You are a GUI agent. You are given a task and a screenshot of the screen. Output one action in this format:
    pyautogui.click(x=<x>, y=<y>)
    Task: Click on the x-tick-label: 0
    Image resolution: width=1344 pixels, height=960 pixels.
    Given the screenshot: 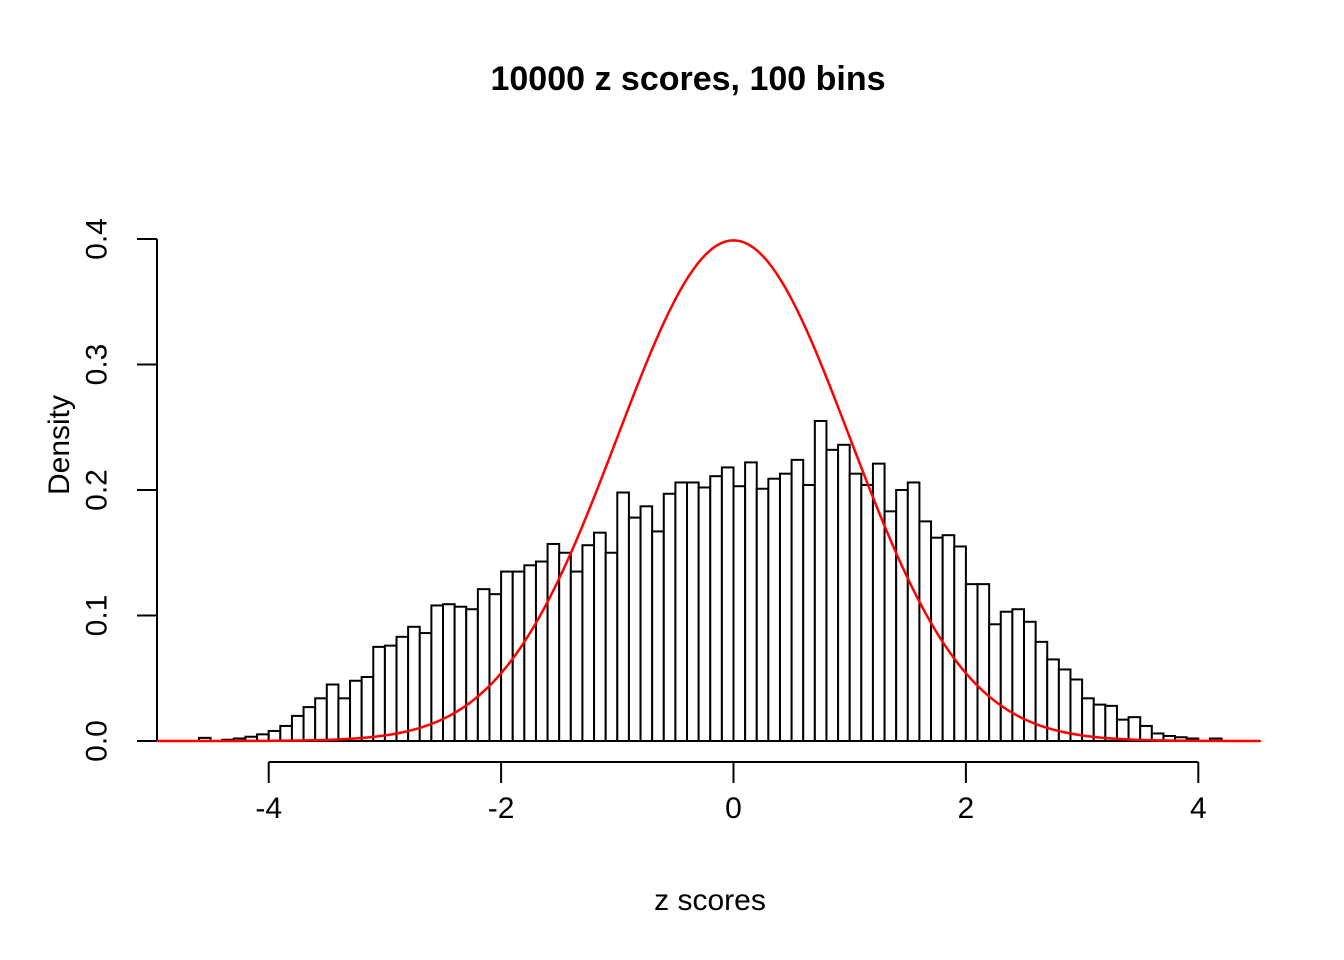 What is the action you would take?
    pyautogui.click(x=733, y=808)
    